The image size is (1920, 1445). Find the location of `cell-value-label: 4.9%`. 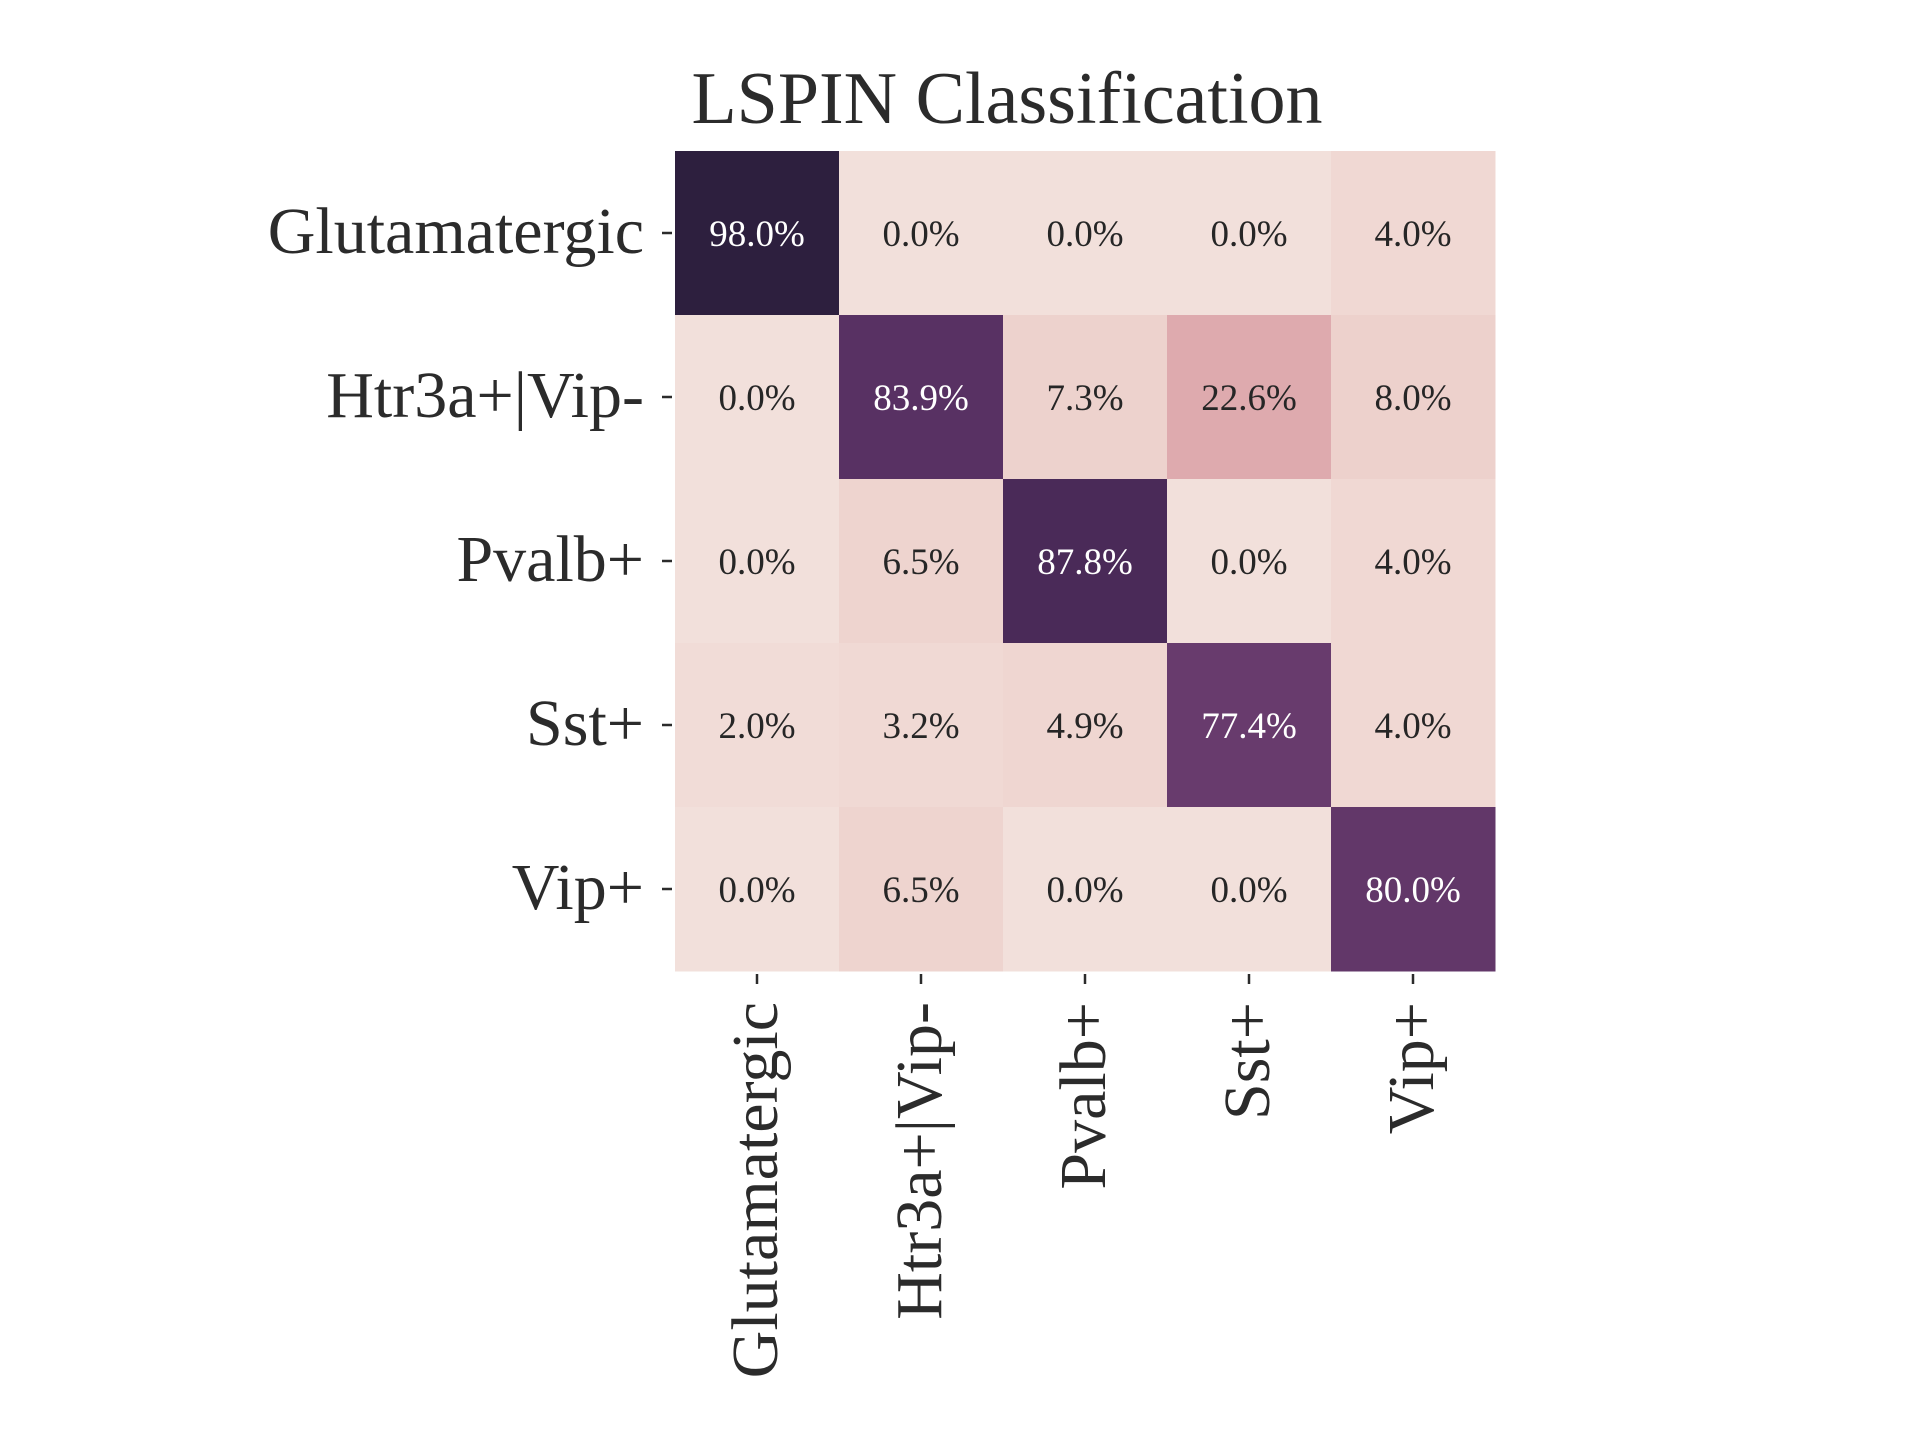

cell-value-label: 4.9% is located at coordinates (1084, 726).